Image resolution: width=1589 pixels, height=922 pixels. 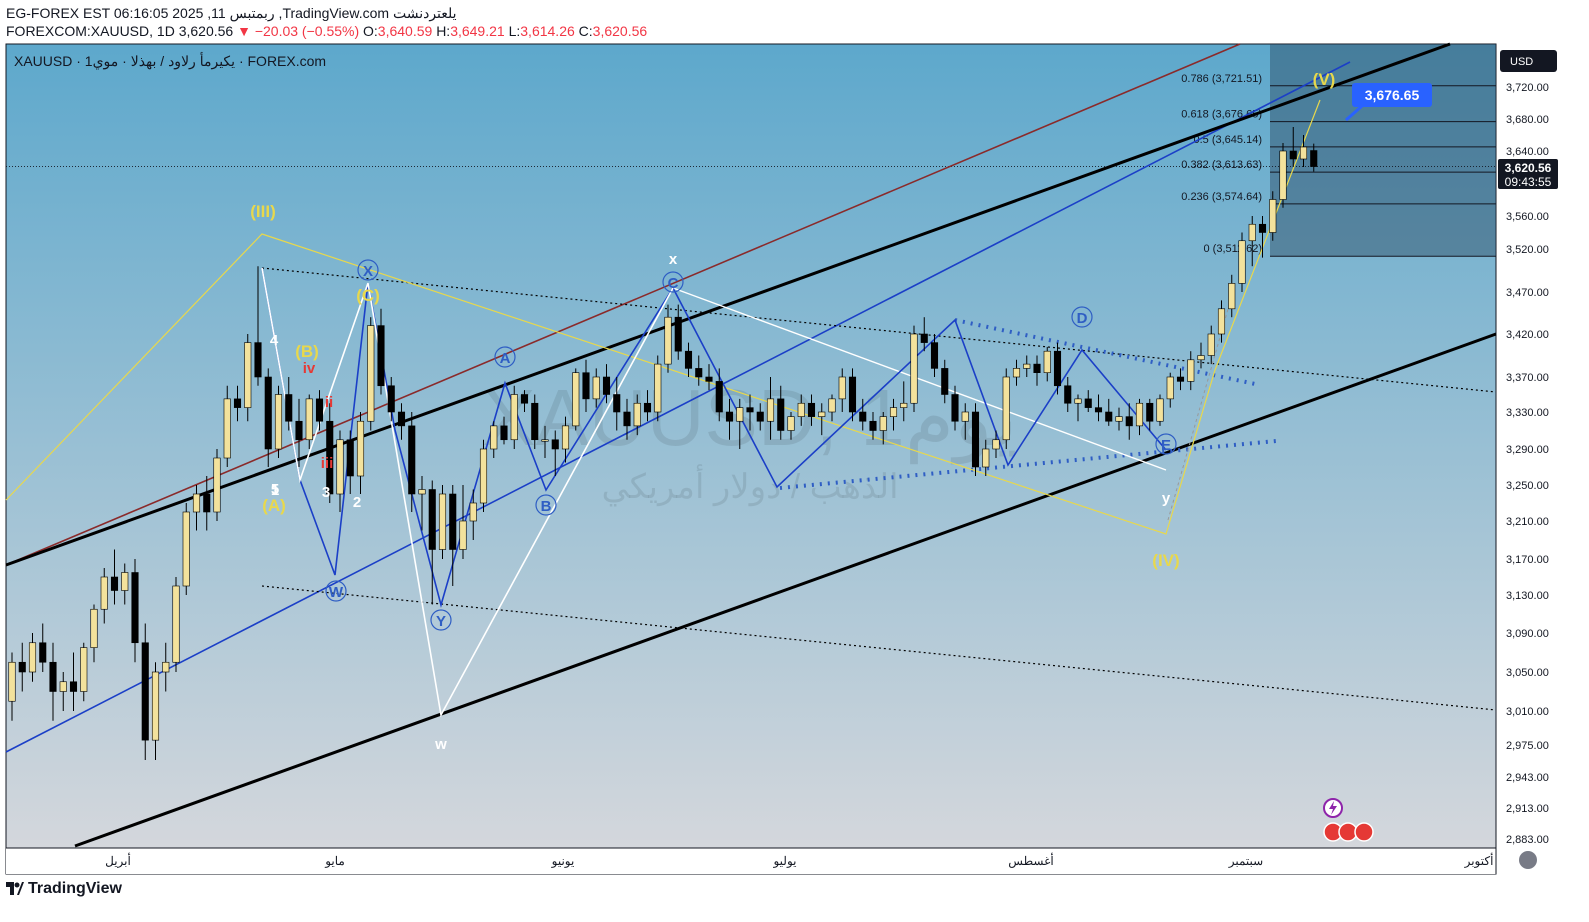 What do you see at coordinates (1528, 61) in the screenshot?
I see `currency-badge` at bounding box center [1528, 61].